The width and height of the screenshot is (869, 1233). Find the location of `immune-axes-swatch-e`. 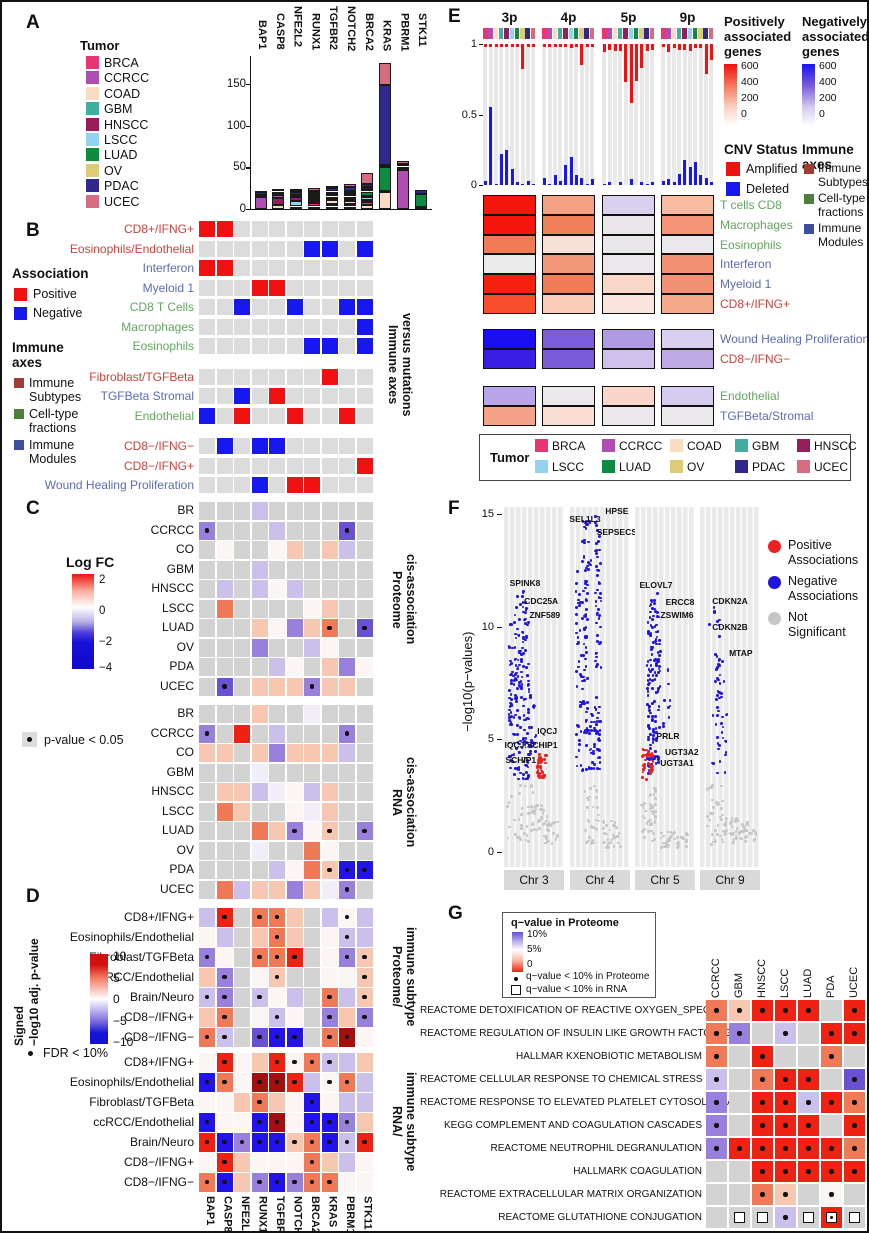

immune-axes-swatch-e is located at coordinates (809, 229).